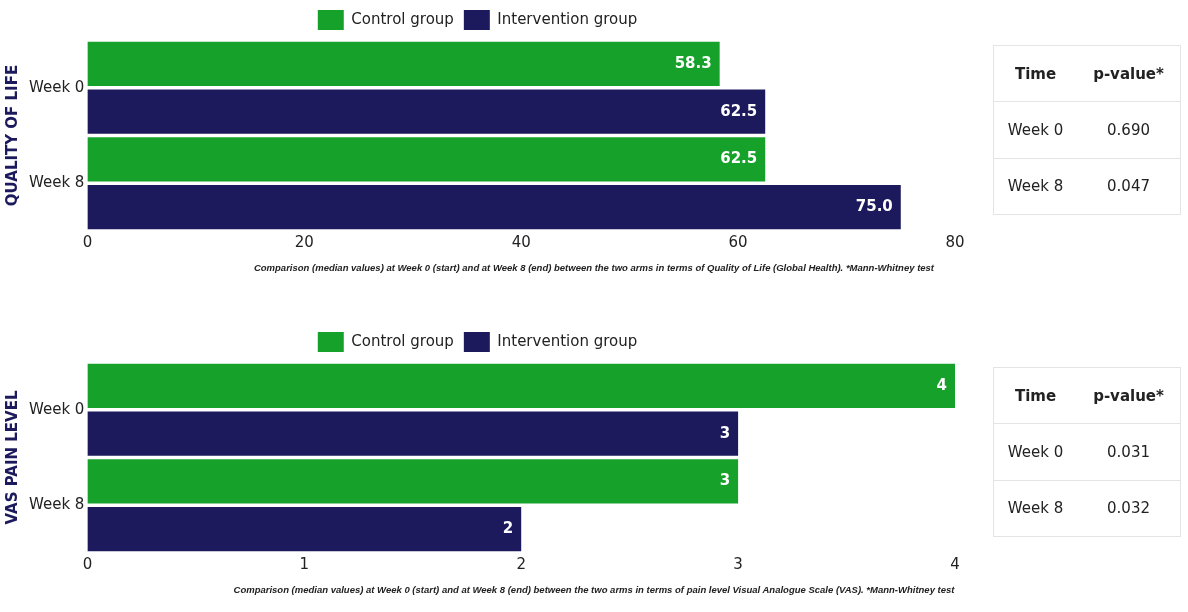 This screenshot has width=1188, height=612. What do you see at coordinates (738, 241) in the screenshot?
I see `x-tick-label: 60` at bounding box center [738, 241].